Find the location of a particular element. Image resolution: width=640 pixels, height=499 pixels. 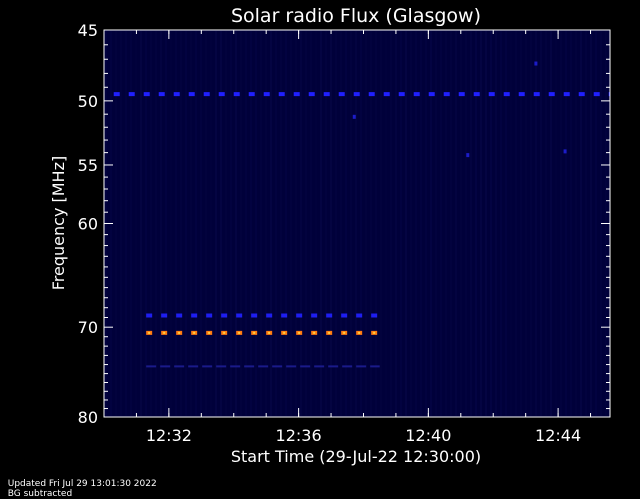

x-tick-label: 12:40 is located at coordinates (428, 435).